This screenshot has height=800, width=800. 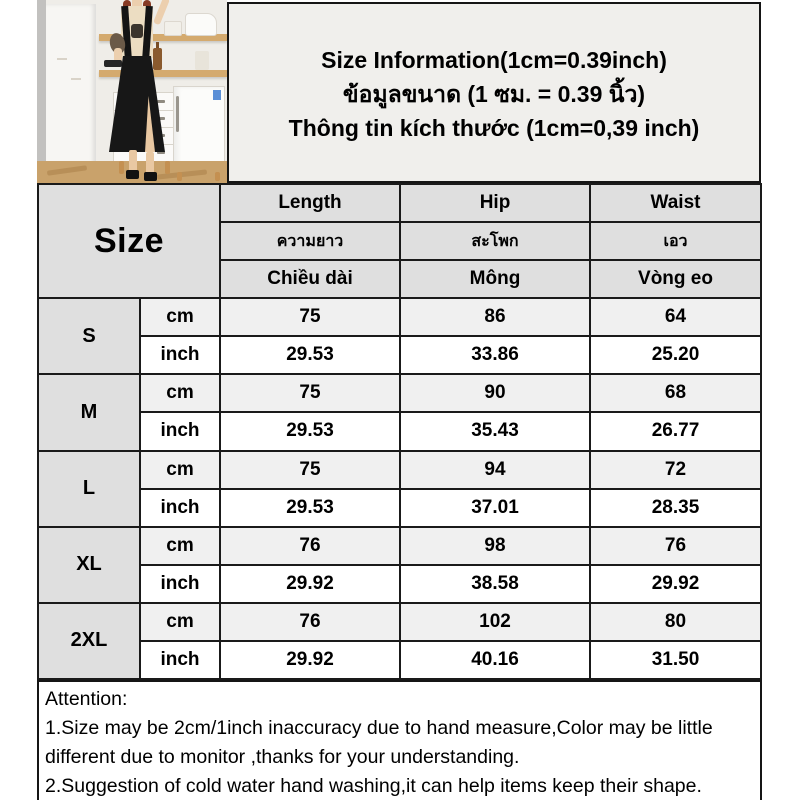 I want to click on product-photo, so click(x=132, y=91).